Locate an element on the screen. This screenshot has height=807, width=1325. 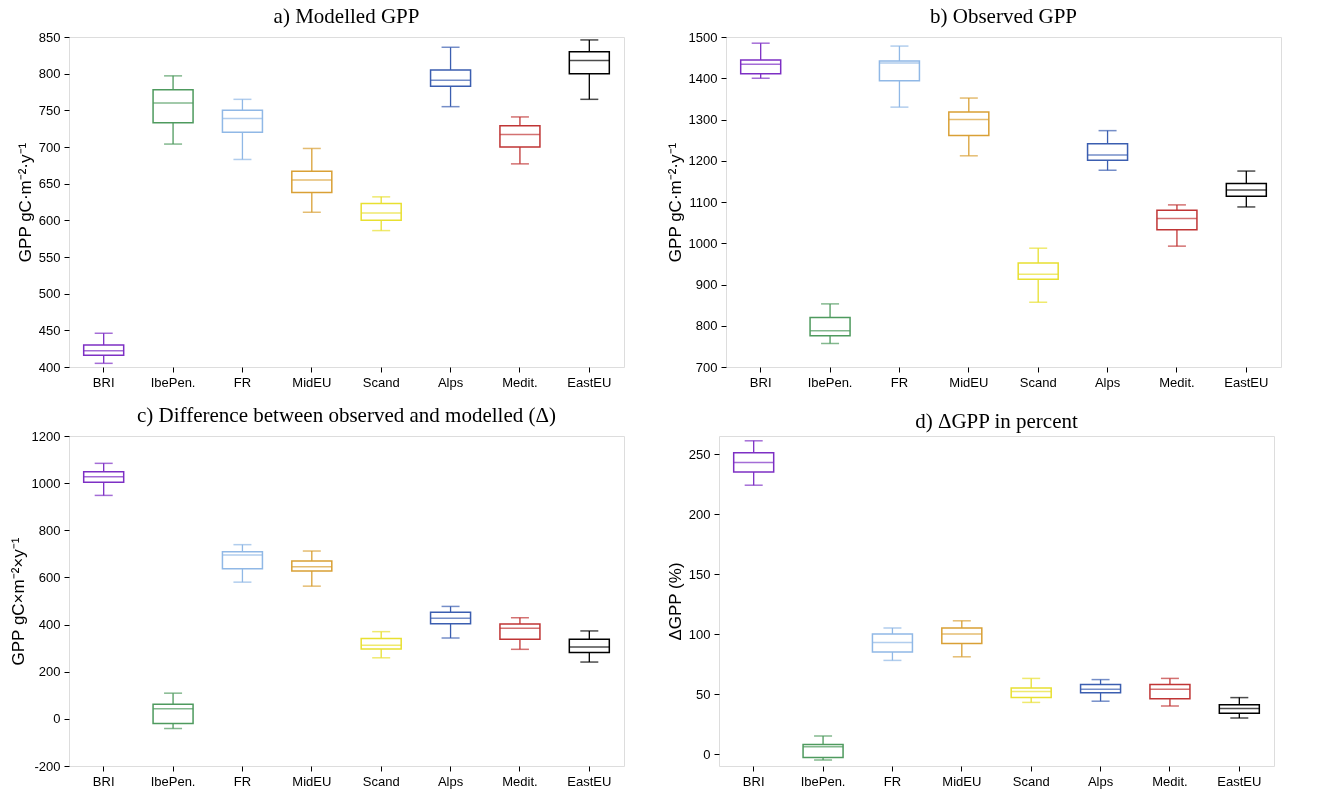
chart-title: a) Modelled GPP is located at coordinates (346, 16).